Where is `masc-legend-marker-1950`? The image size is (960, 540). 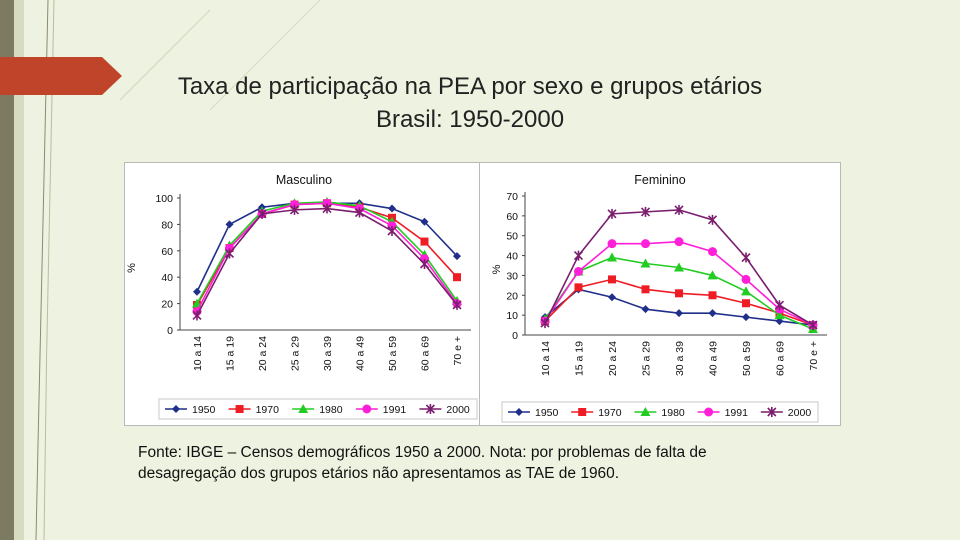 masc-legend-marker-1950 is located at coordinates (176, 409).